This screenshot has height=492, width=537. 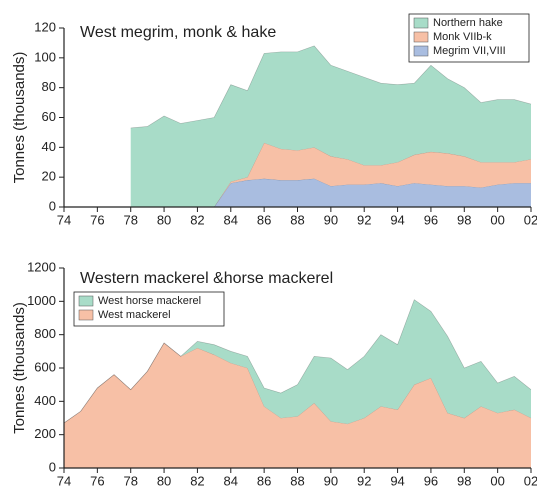 What do you see at coordinates (206, 278) in the screenshot?
I see `chart-title: Western mackerel &horse mackerel` at bounding box center [206, 278].